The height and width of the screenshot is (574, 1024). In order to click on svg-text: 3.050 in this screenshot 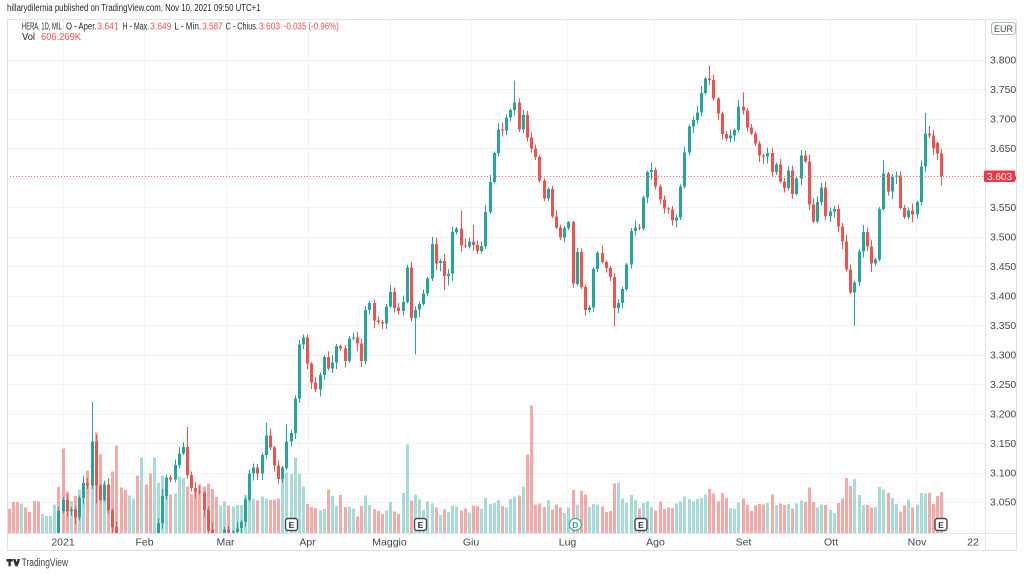, I will do `click(1003, 503)`.